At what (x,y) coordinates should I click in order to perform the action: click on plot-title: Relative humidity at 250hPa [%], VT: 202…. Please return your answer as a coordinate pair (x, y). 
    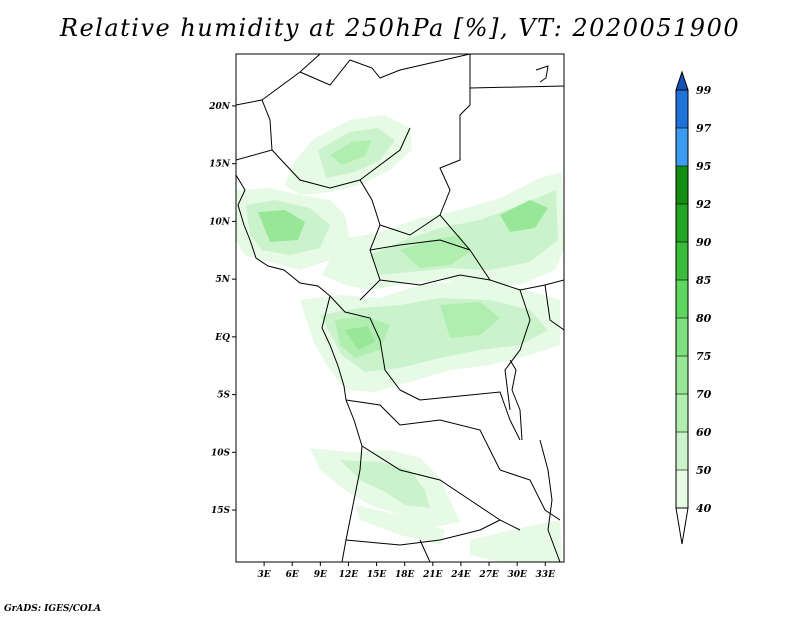
    Looking at the image, I should click on (400, 28).